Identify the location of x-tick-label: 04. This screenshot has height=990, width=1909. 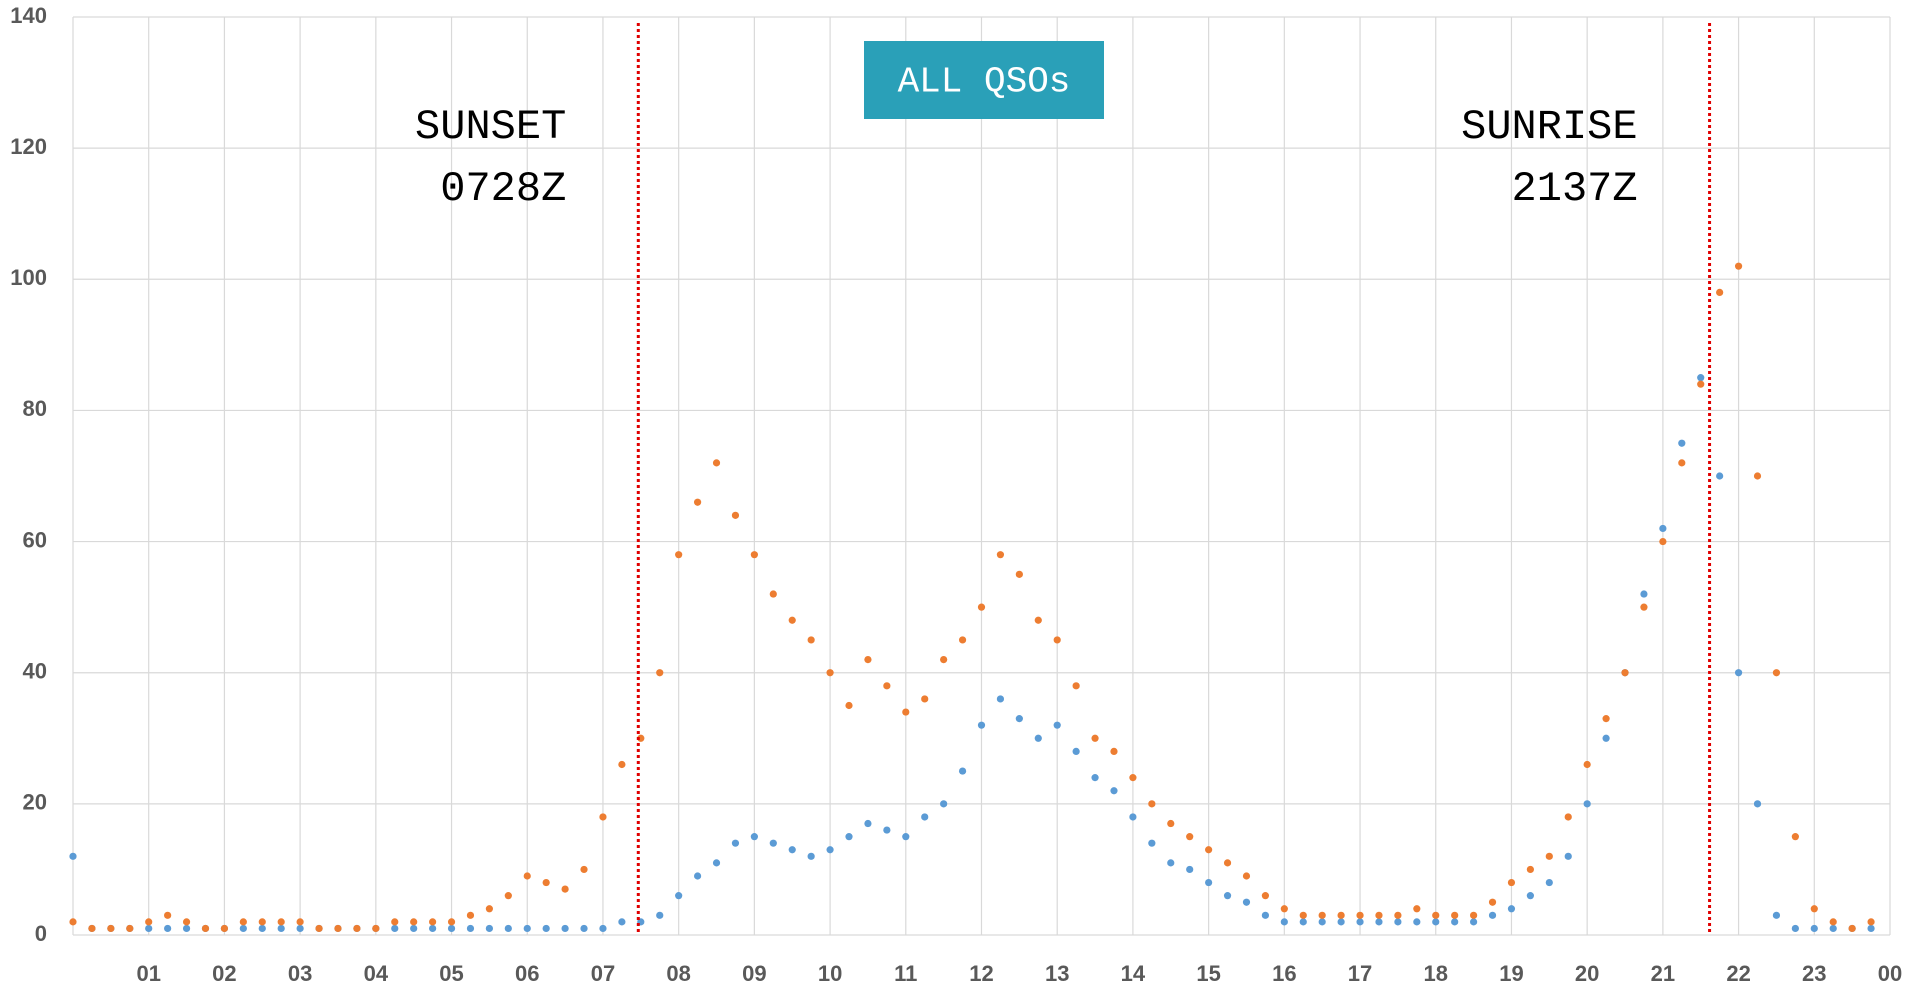
(376, 973).